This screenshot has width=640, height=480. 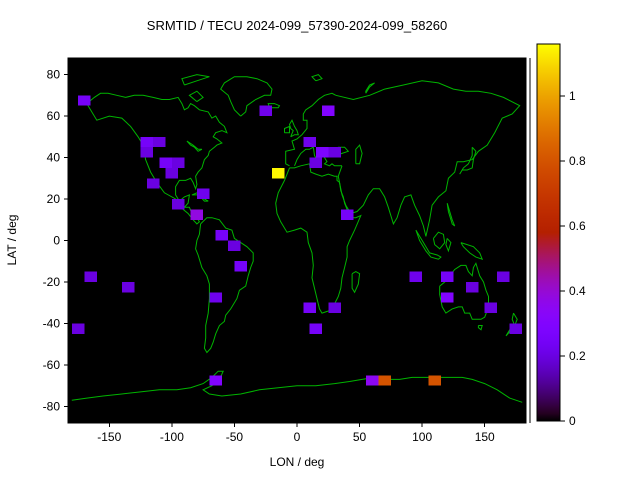 What do you see at coordinates (577, 161) in the screenshot?
I see `colorbar-tick-label: 0.8` at bounding box center [577, 161].